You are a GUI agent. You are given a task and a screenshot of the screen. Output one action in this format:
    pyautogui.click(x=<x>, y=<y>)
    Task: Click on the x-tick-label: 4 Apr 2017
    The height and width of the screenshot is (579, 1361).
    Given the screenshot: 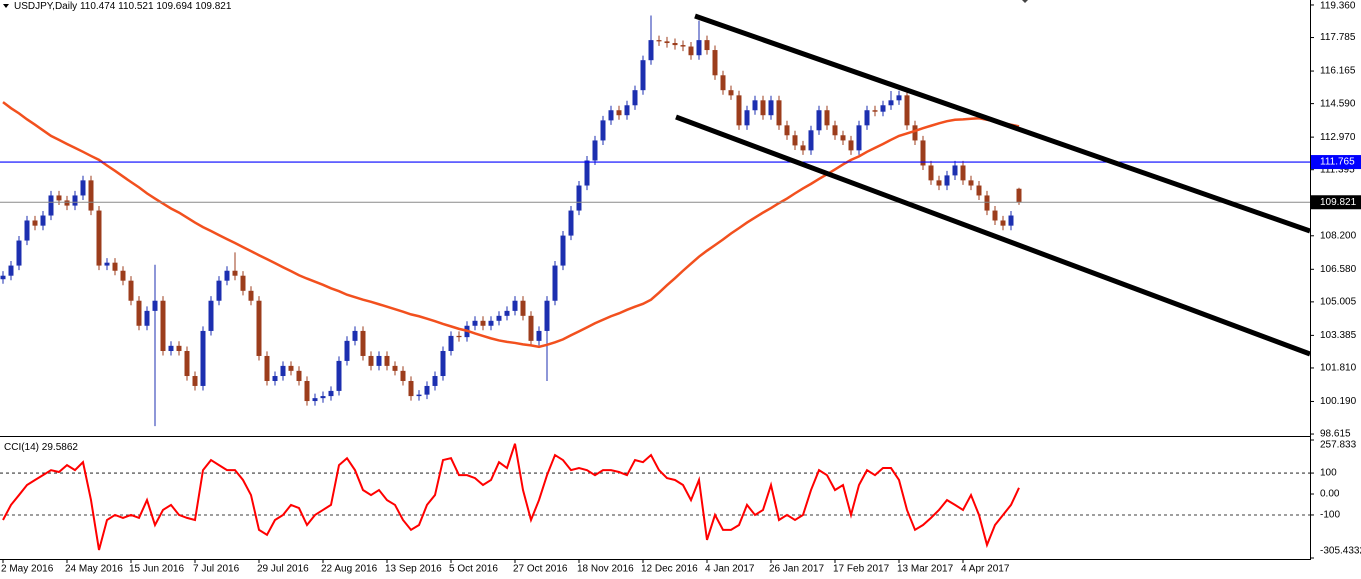 What is the action you would take?
    pyautogui.click(x=985, y=569)
    